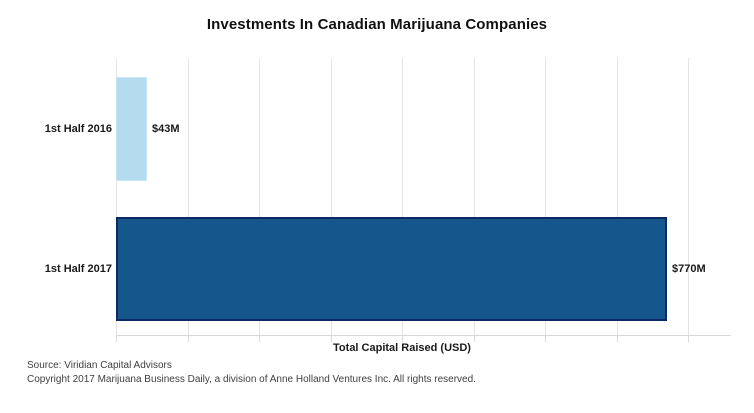 The height and width of the screenshot is (413, 754). I want to click on axis-tick-200M, so click(259, 339).